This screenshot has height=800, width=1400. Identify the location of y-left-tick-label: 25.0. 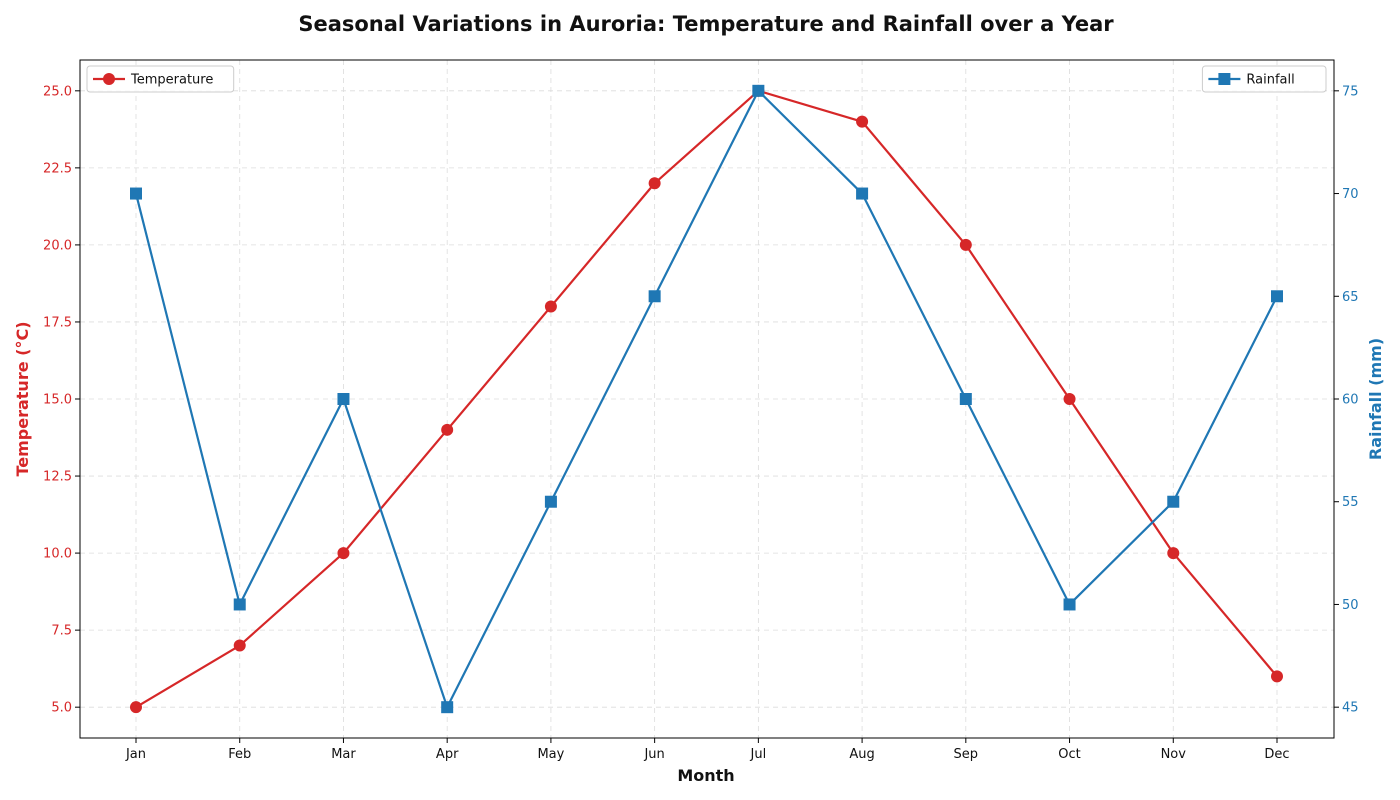
(57, 91).